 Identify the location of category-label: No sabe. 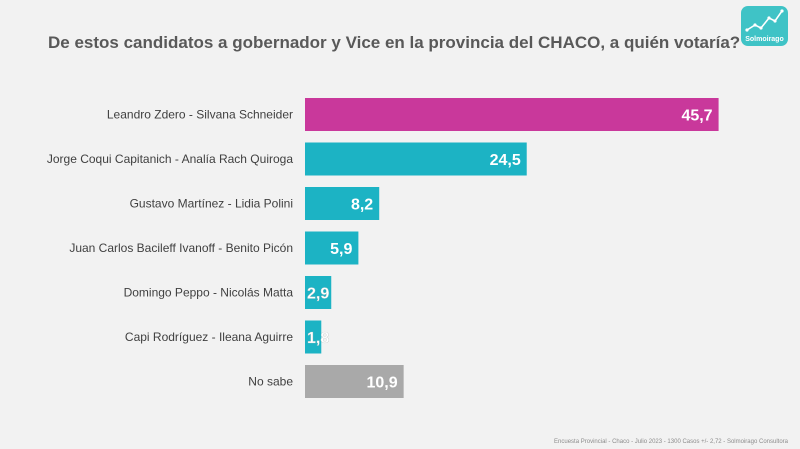
(270, 382).